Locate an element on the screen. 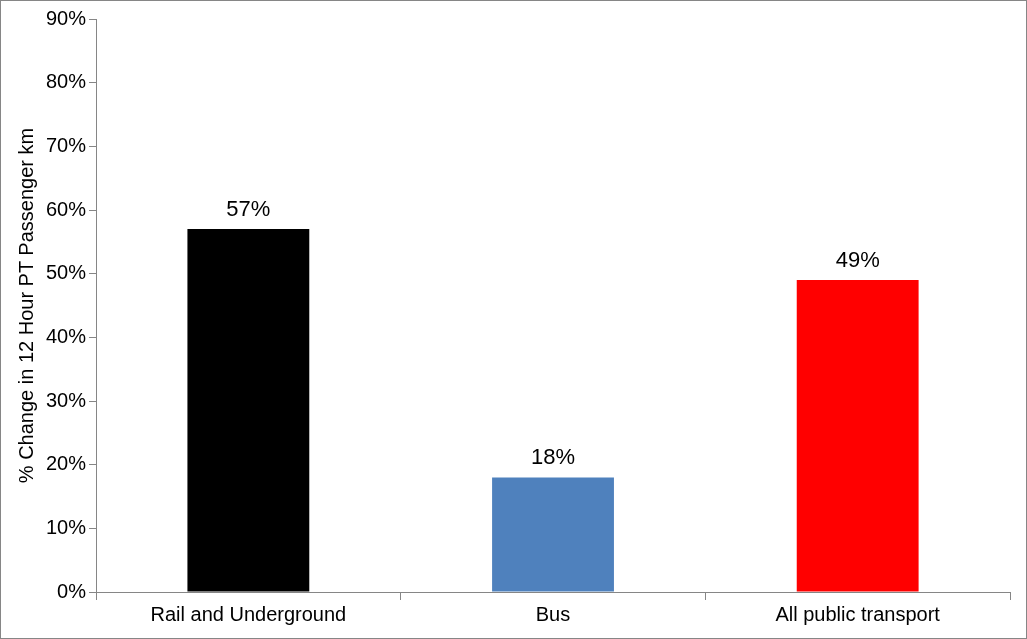  x-tick-label: Rail and Underground is located at coordinates (248, 613).